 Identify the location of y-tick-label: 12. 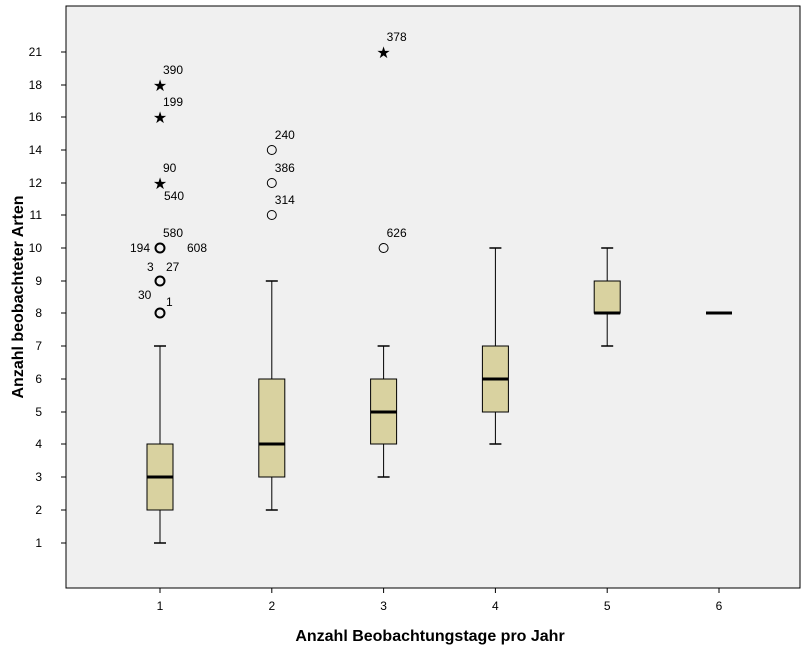
(36, 183).